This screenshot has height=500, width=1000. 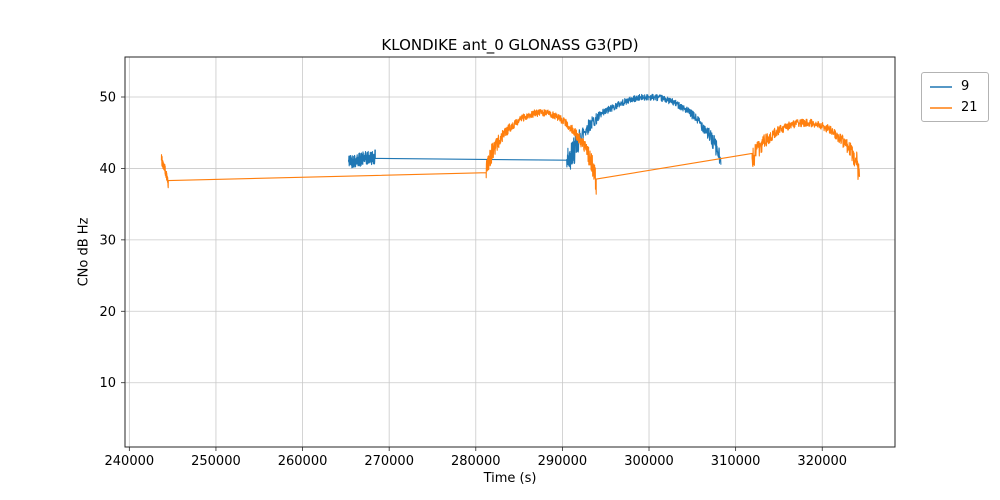 What do you see at coordinates (822, 461) in the screenshot?
I see `x-tick-label: 320000` at bounding box center [822, 461].